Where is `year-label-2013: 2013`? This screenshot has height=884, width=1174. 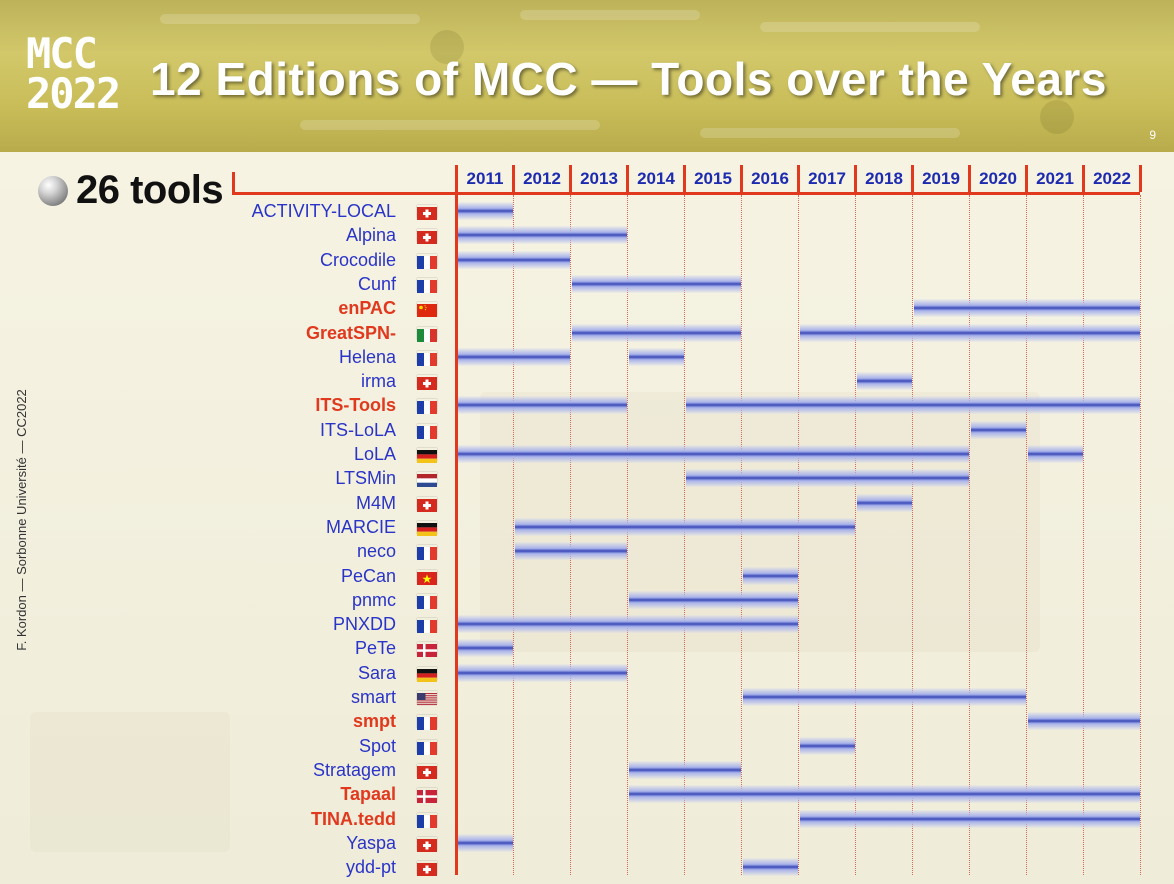
year-label-2013: 2013 is located at coordinates (600, 178).